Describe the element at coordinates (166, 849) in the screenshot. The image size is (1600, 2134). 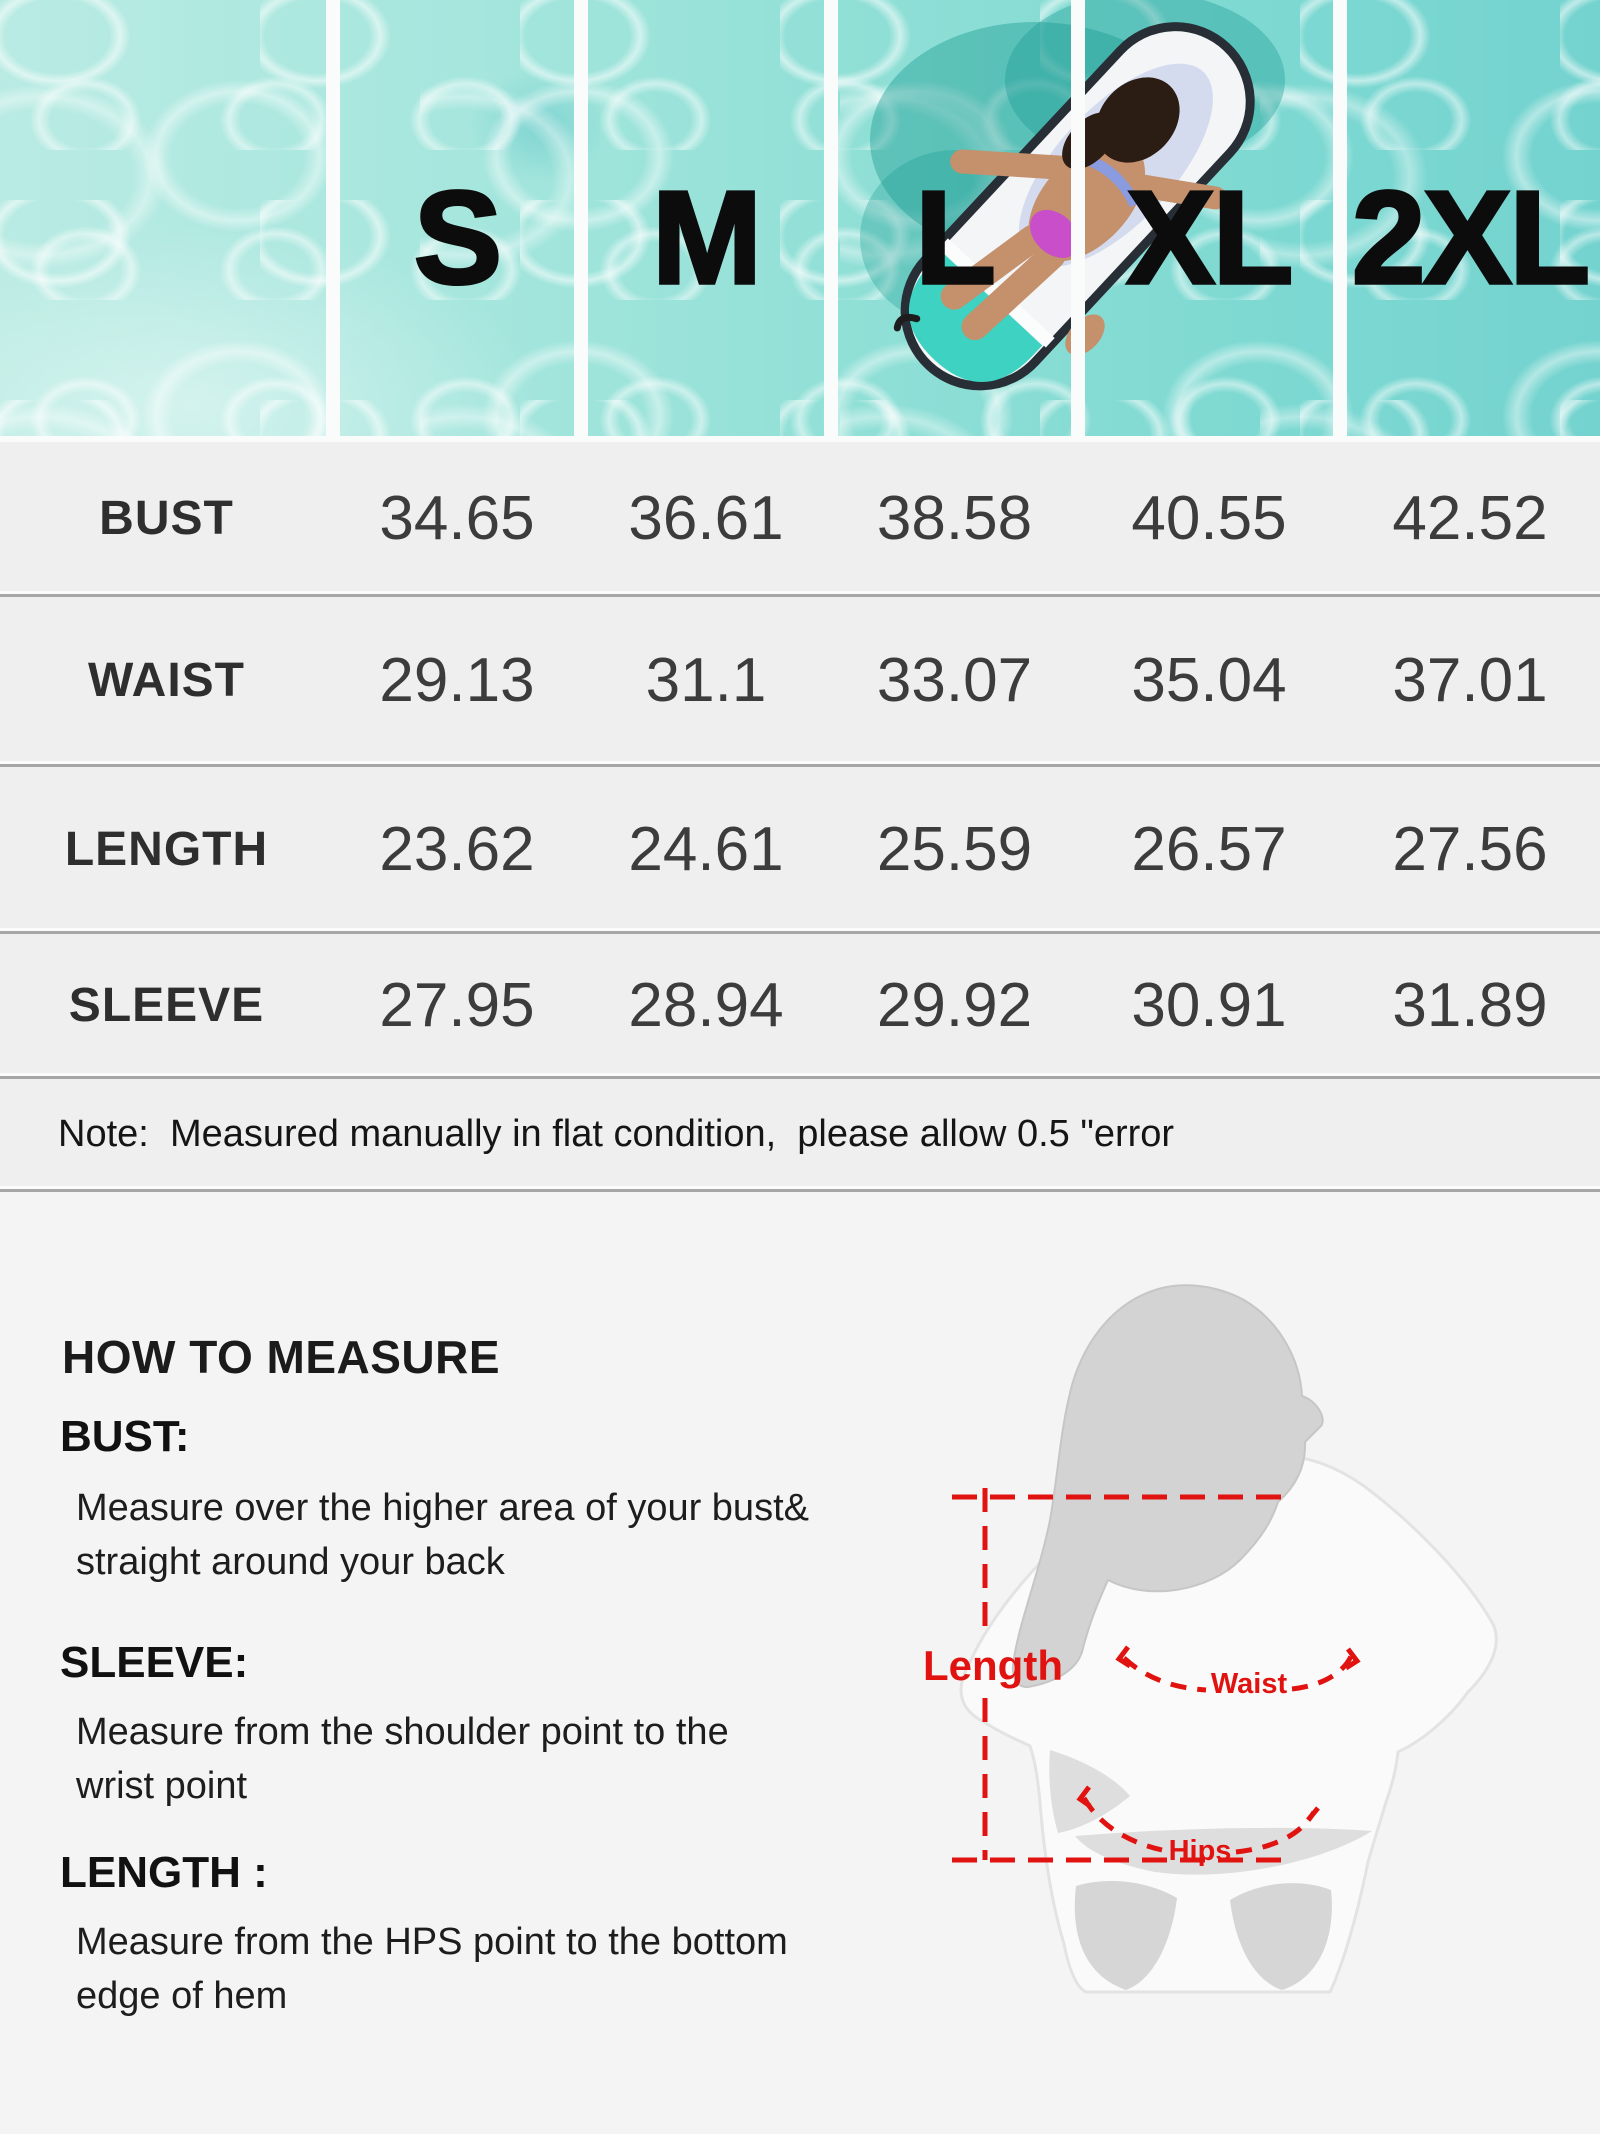
I see `row-label: LENGTH` at that location.